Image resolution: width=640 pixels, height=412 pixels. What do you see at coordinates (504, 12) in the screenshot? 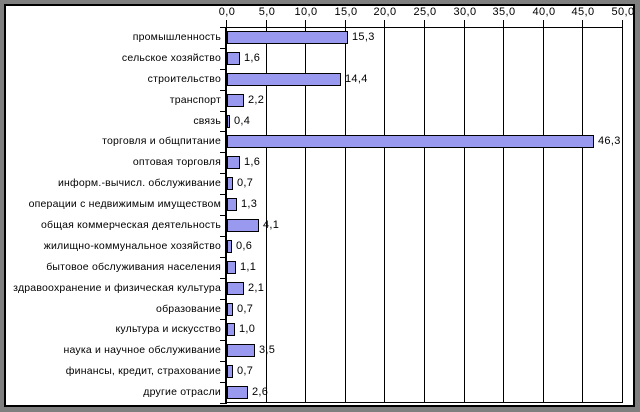
I see `x-axis-tick-label: 35,0` at bounding box center [504, 12].